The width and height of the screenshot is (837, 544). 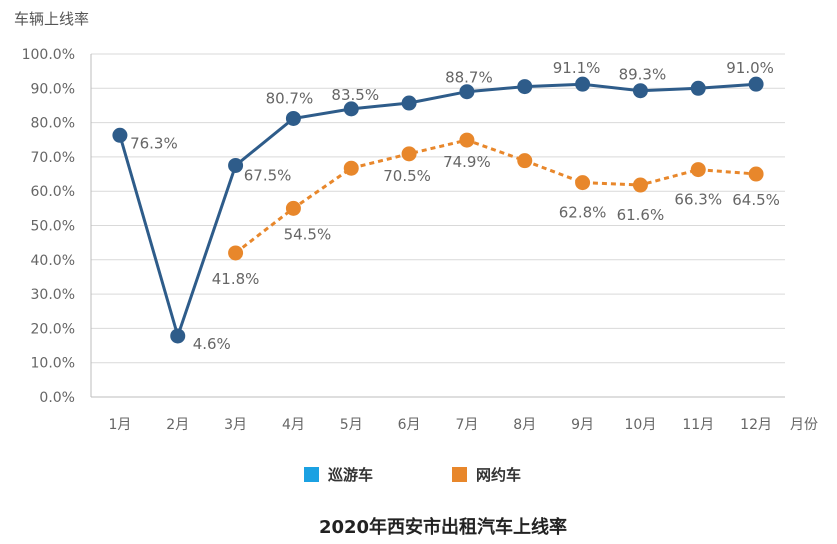 What do you see at coordinates (641, 425) in the screenshot?
I see `x-tick-label: 10月` at bounding box center [641, 425].